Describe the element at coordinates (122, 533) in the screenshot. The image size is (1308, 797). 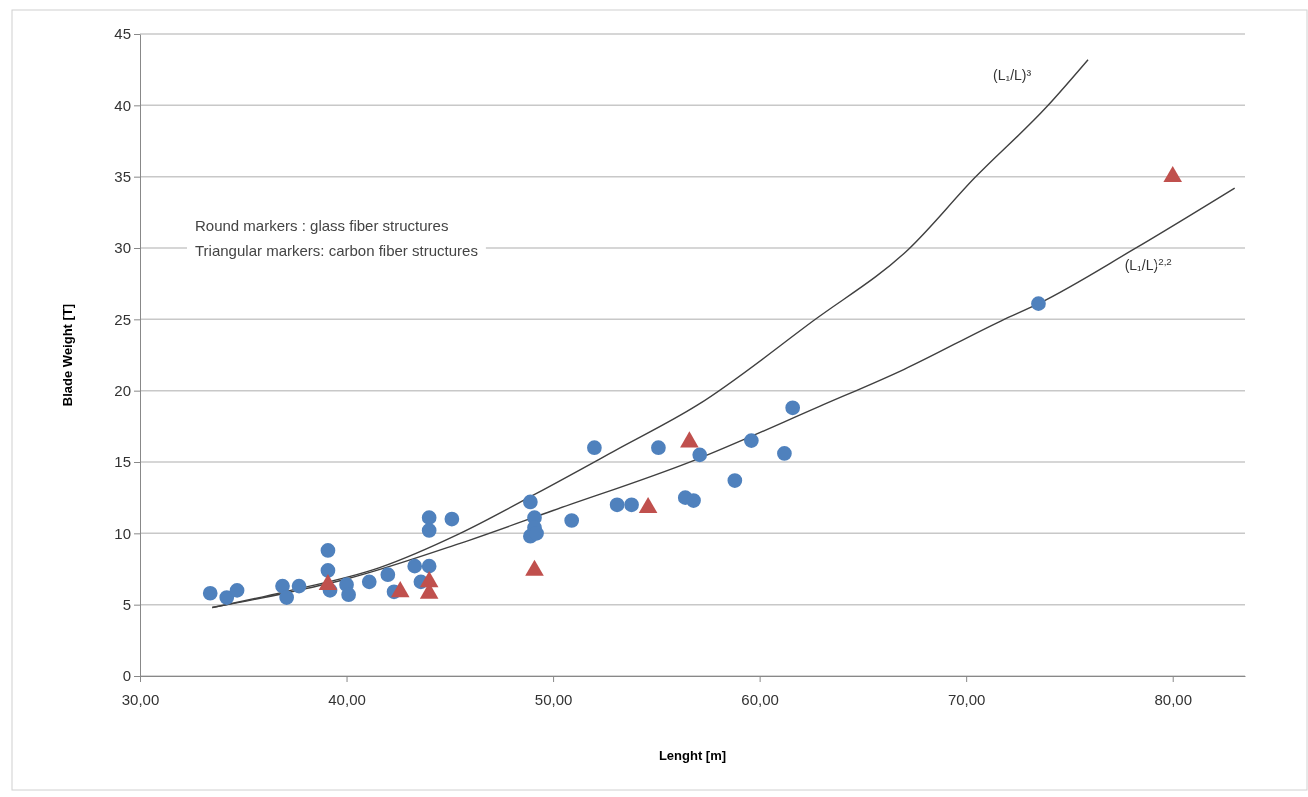
I see `y-tick-label: 10` at that location.